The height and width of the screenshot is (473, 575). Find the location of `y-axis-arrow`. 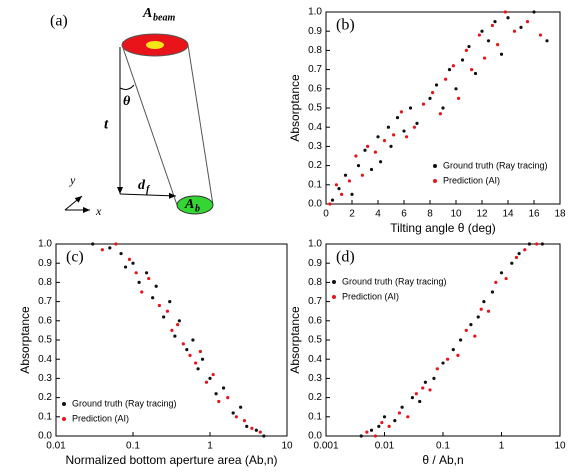

y-axis-arrow is located at coordinates (73, 203).